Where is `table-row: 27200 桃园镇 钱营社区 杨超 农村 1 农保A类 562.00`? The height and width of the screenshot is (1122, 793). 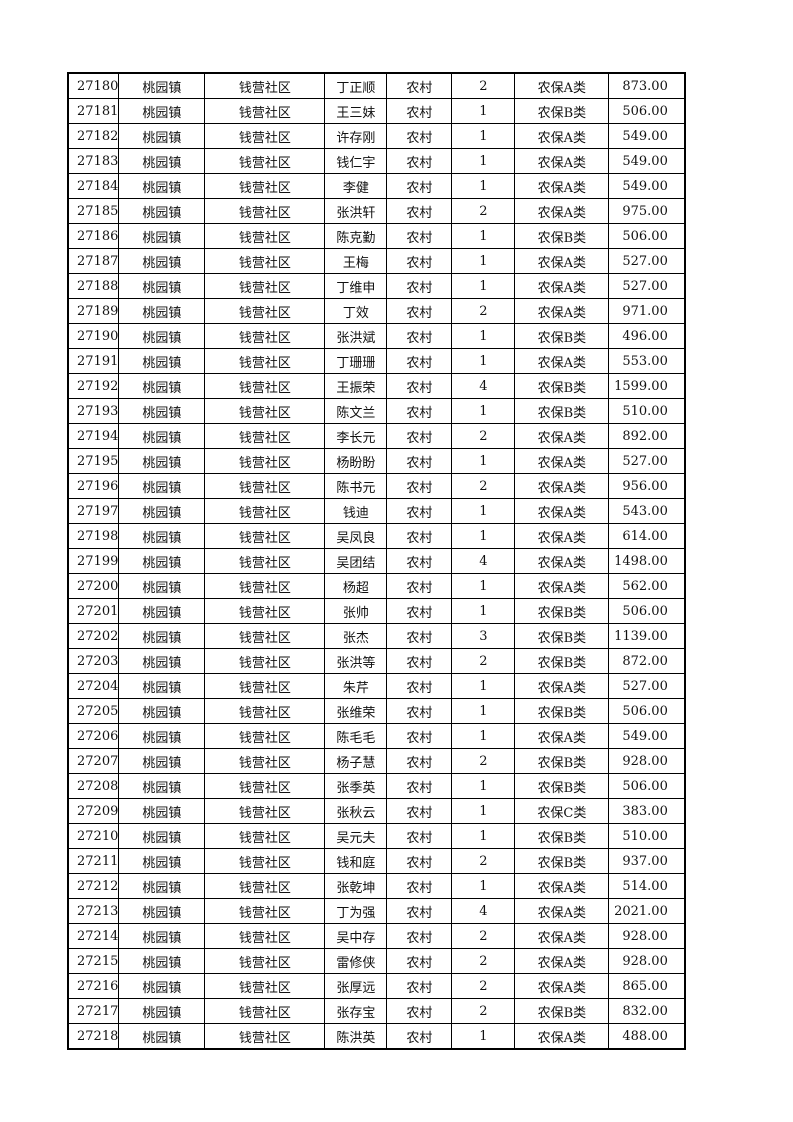
table-row: 27200 桃园镇 钱营社区 杨超 农村 1 农保A类 562.00 is located at coordinates (376, 586).